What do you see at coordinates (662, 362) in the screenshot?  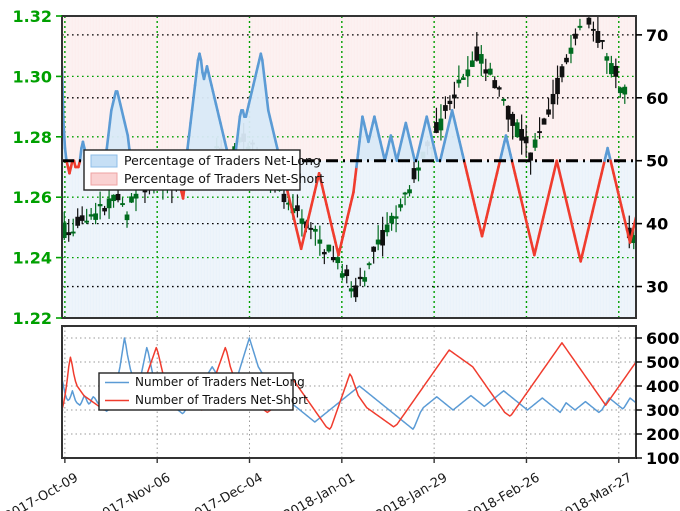 I see `bottom-axis-label: 500` at bounding box center [662, 362].